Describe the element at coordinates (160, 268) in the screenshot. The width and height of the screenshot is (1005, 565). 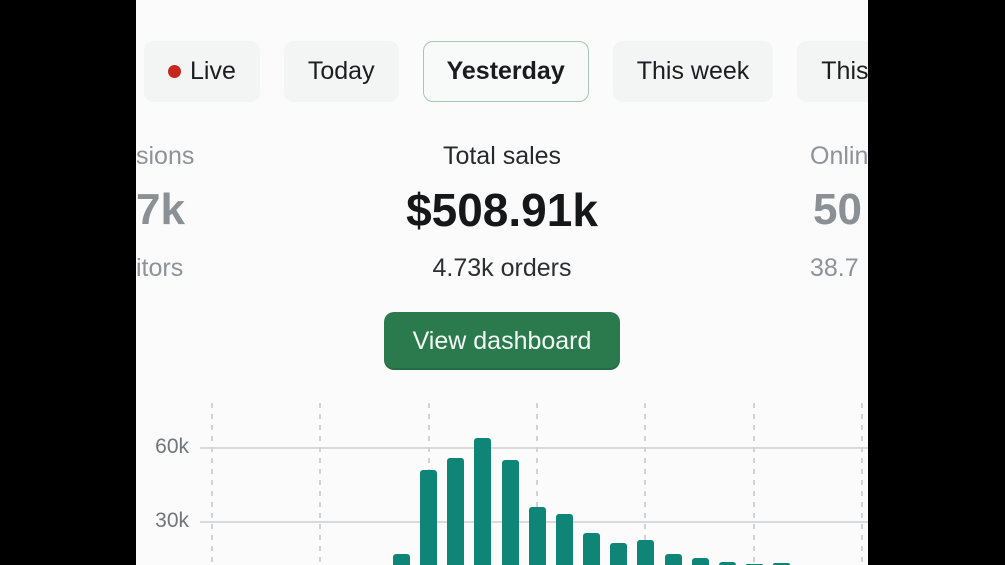
I see `stat-subtext: itors` at that location.